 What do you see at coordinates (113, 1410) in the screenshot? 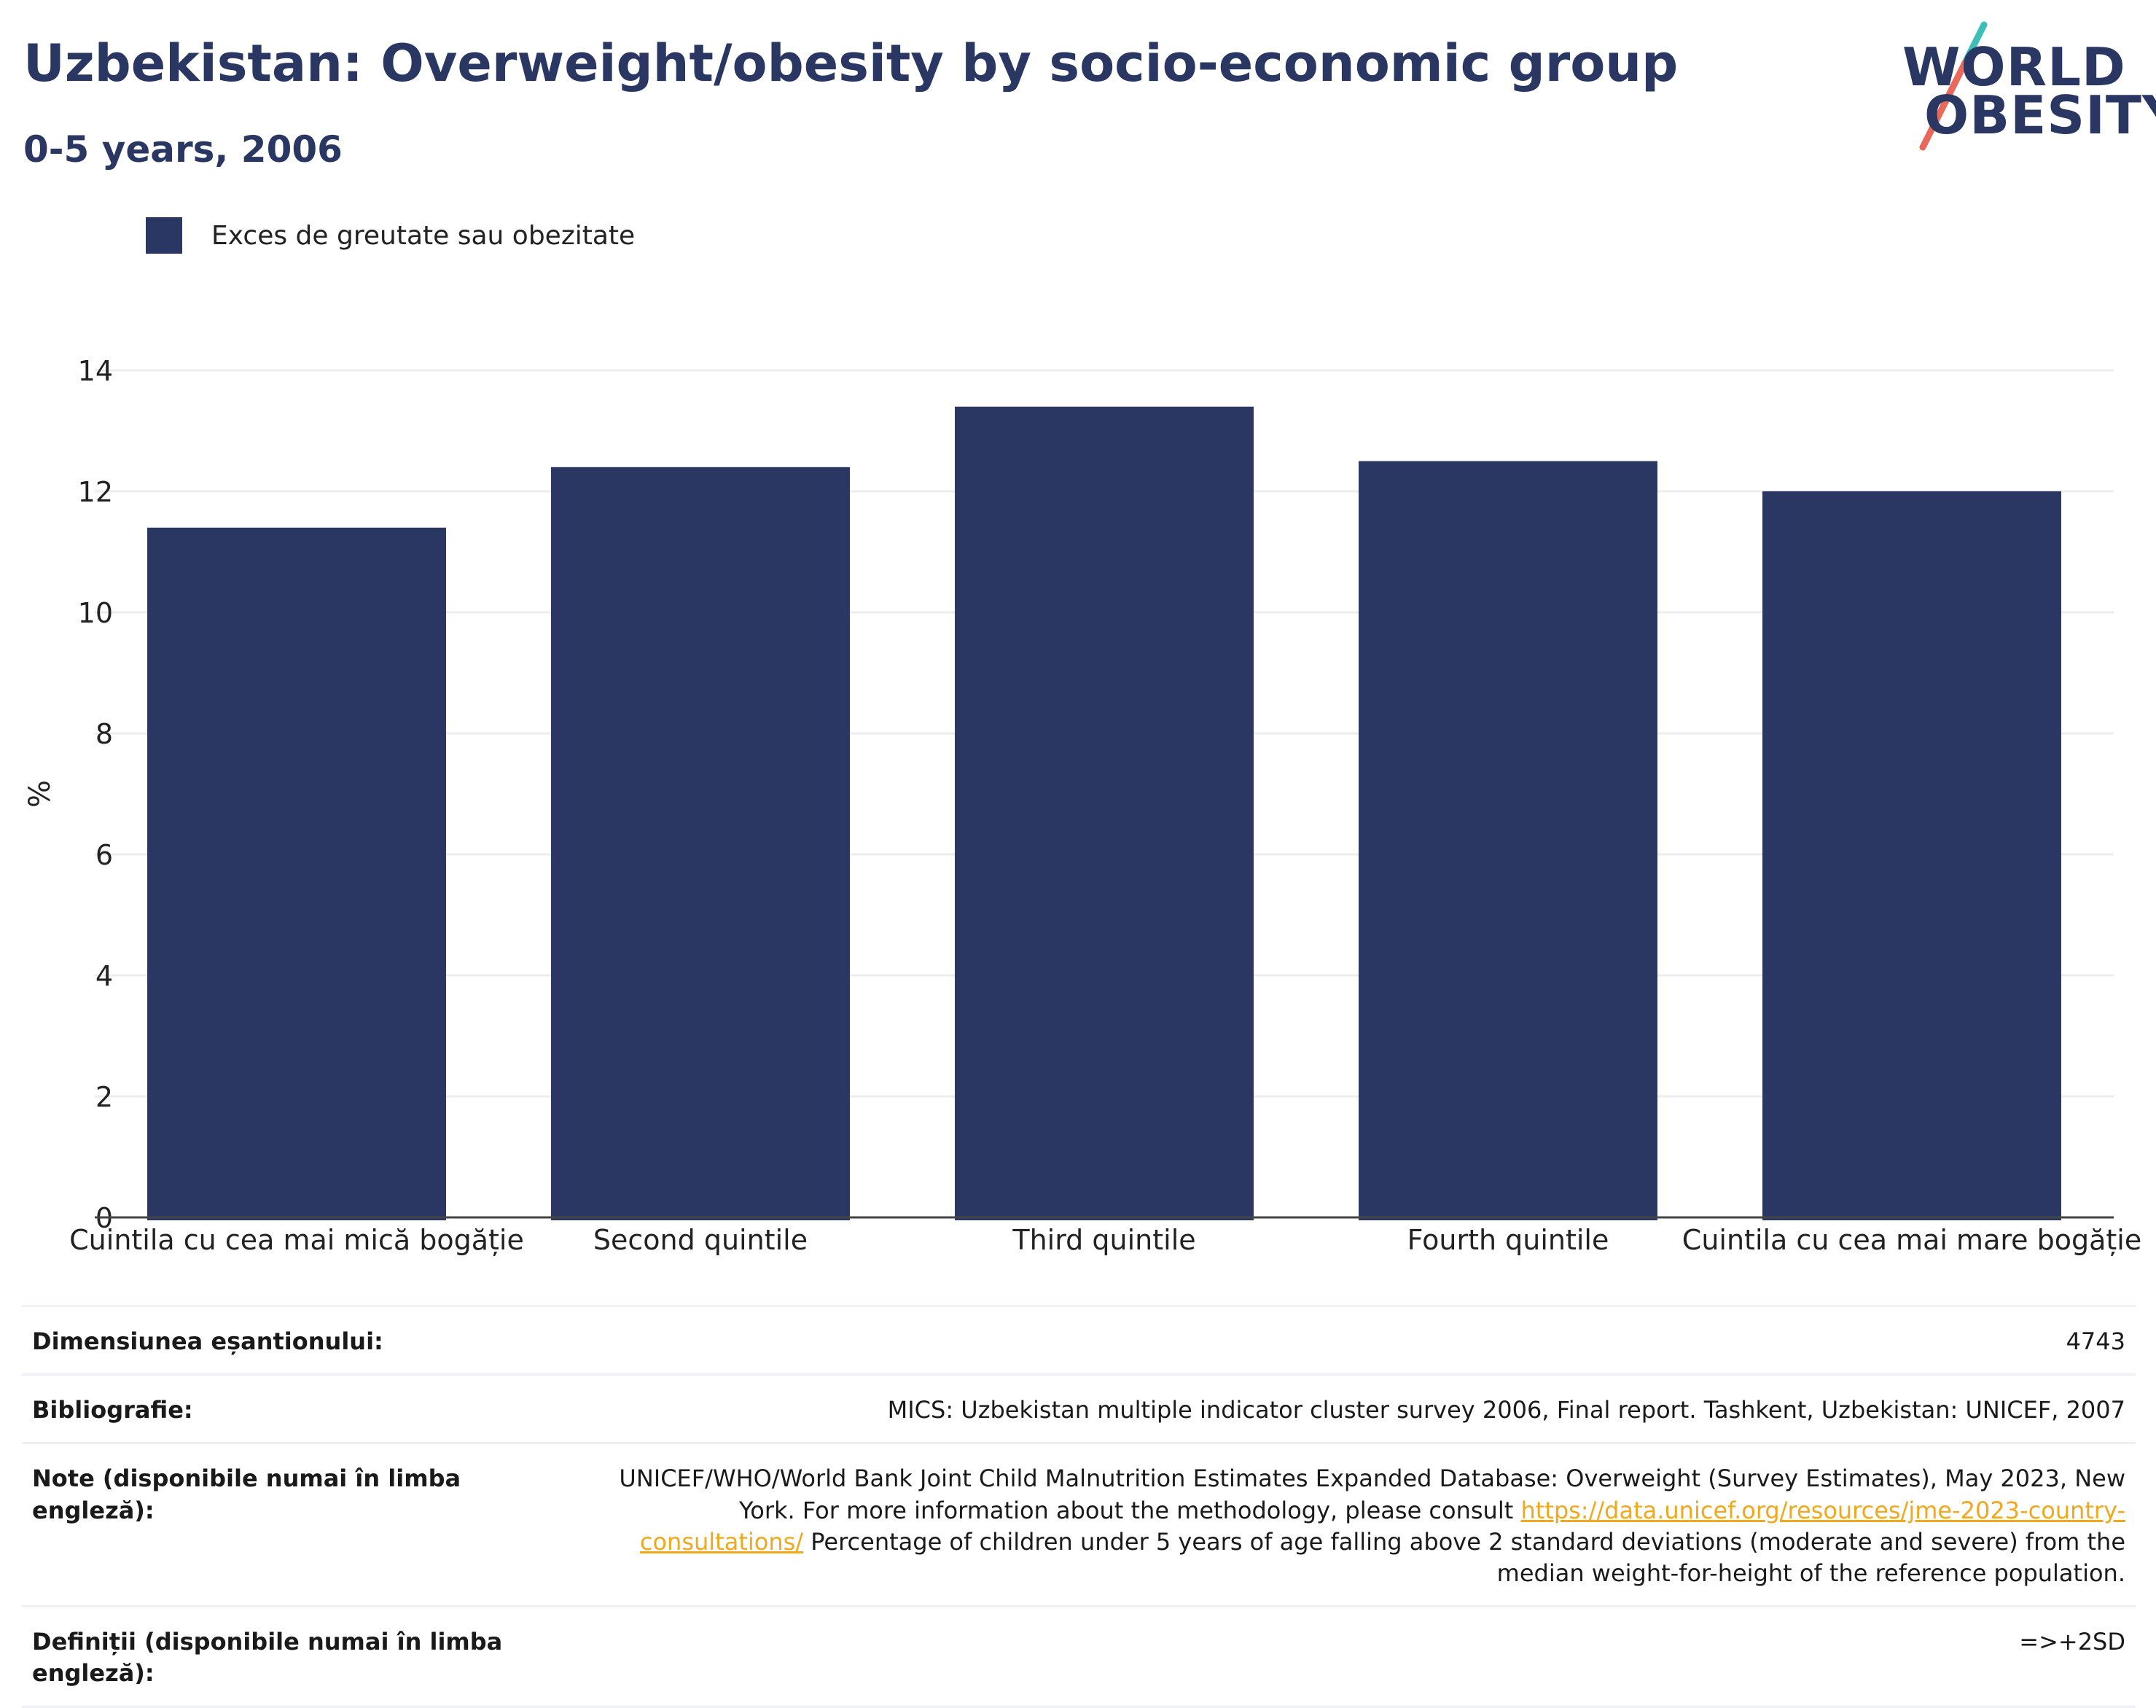
I see `info-key: Bibliografie:` at bounding box center [113, 1410].